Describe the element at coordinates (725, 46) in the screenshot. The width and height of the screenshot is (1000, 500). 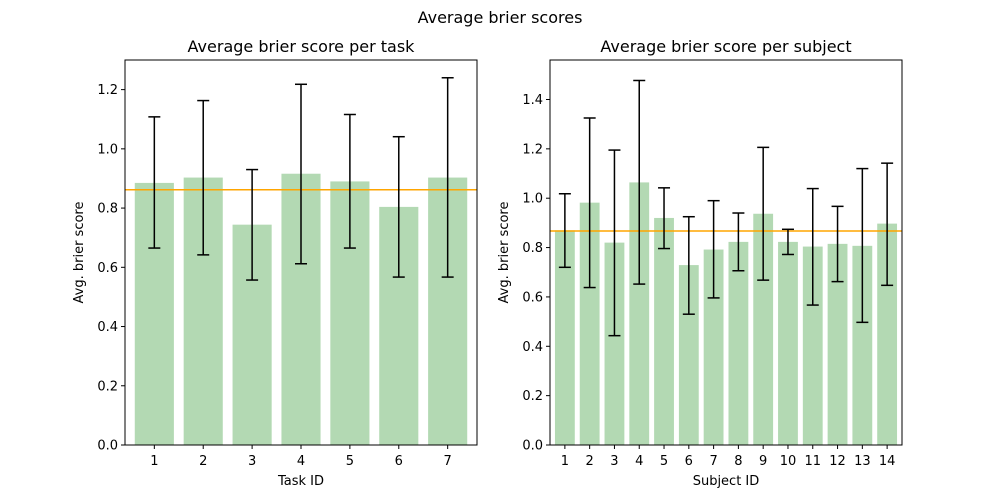
I see `chart-title: Average brier score per subject` at that location.